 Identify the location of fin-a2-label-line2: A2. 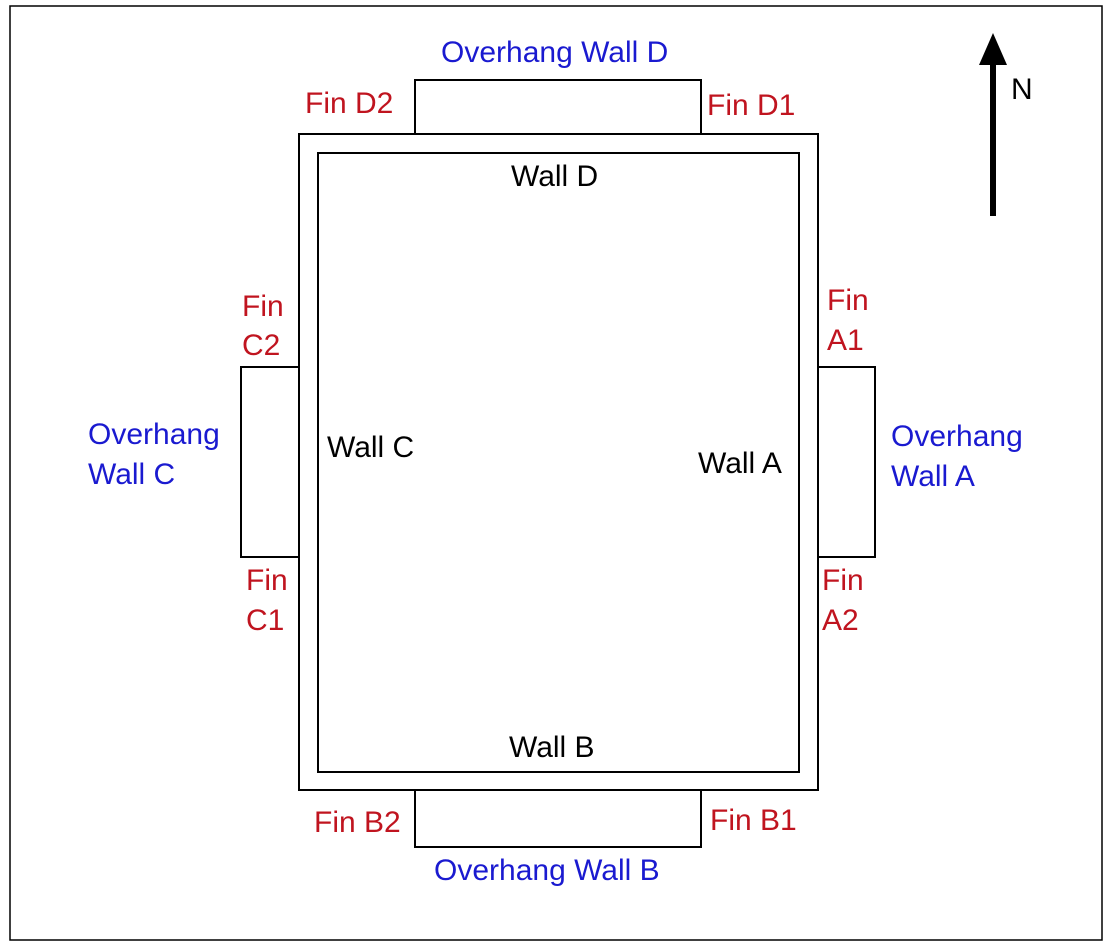
(840, 620).